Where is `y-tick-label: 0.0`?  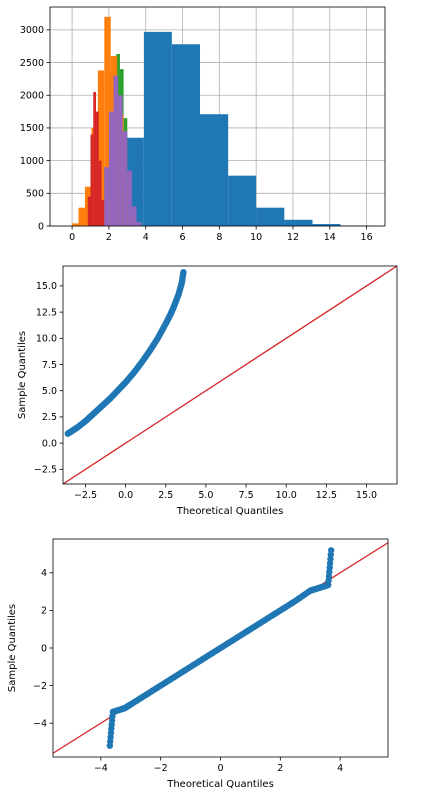 y-tick-label: 0.0 is located at coordinates (49, 443).